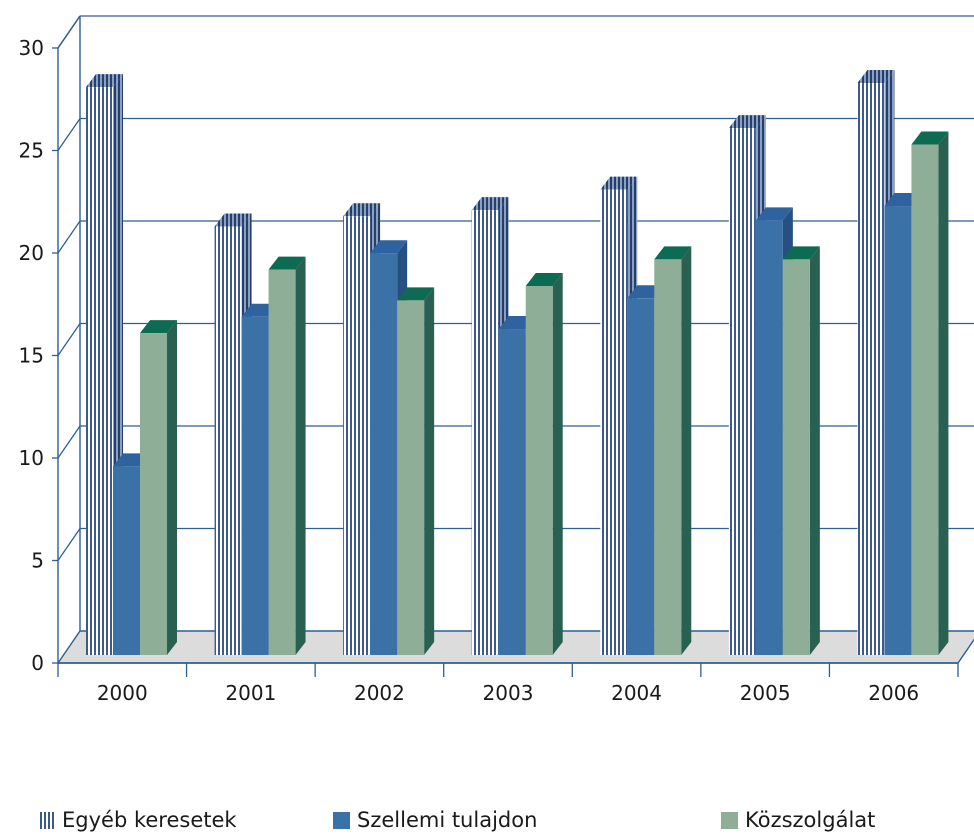  What do you see at coordinates (447, 820) in the screenshot?
I see `legend-label-szellemi: Szellemi tulajdon` at bounding box center [447, 820].